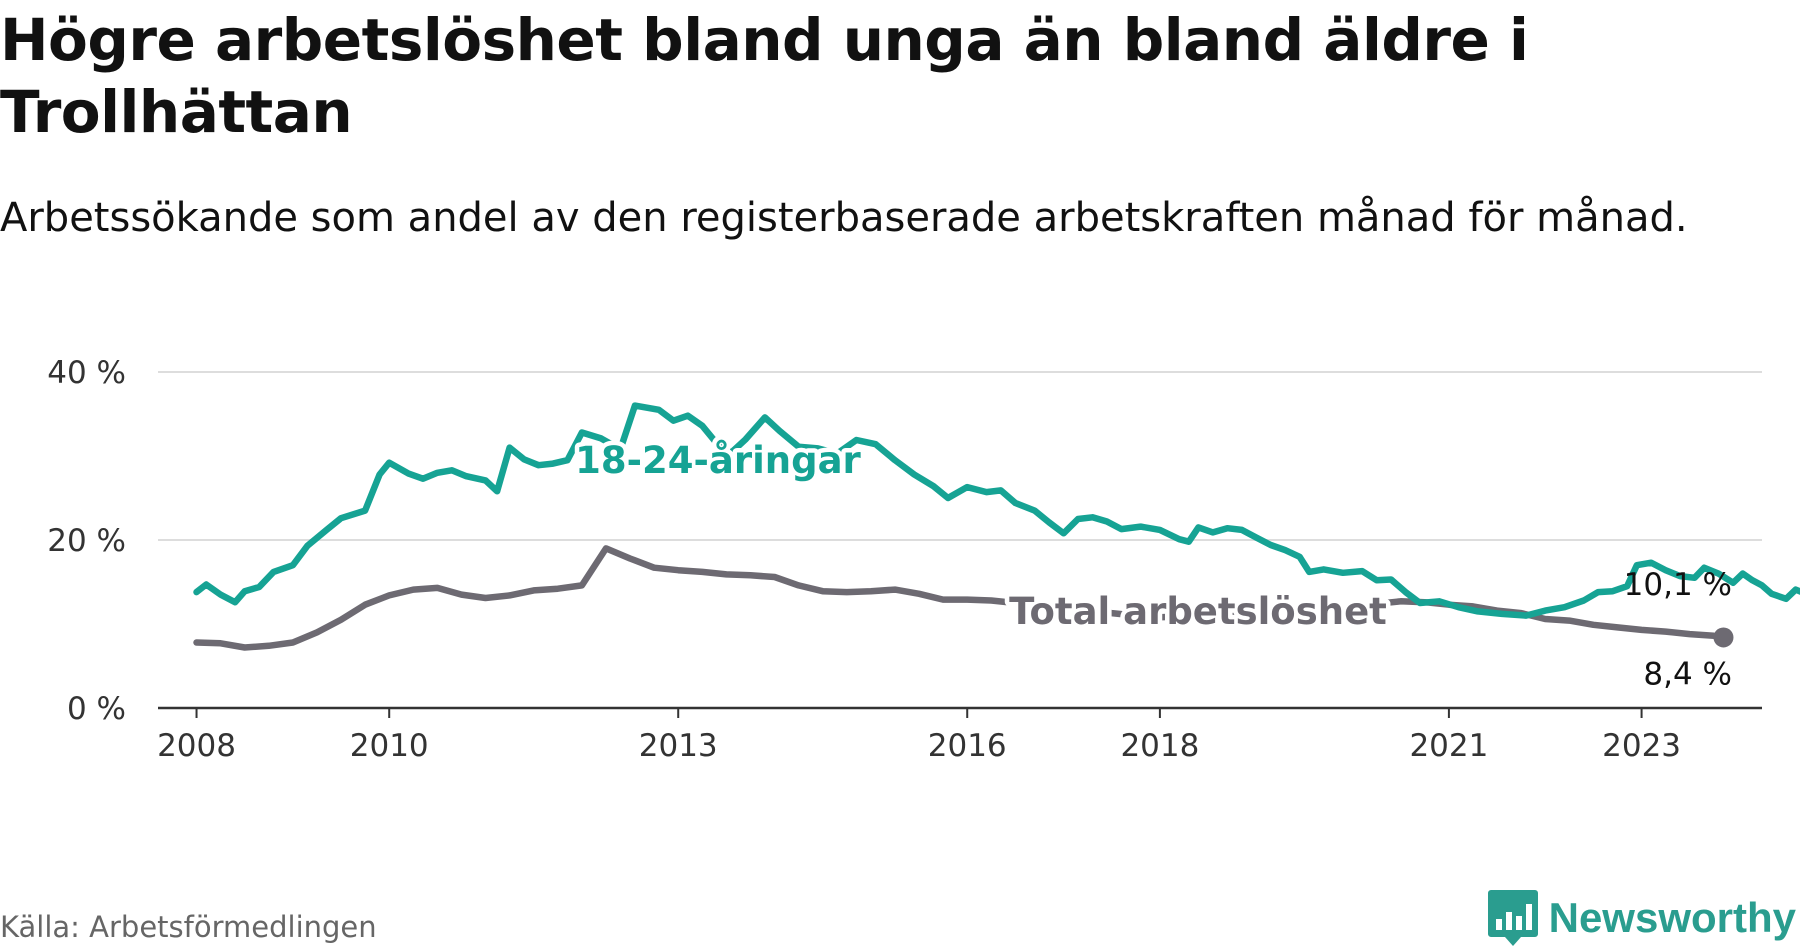  What do you see at coordinates (967, 746) in the screenshot?
I see `x-tick-label: 2016` at bounding box center [967, 746].